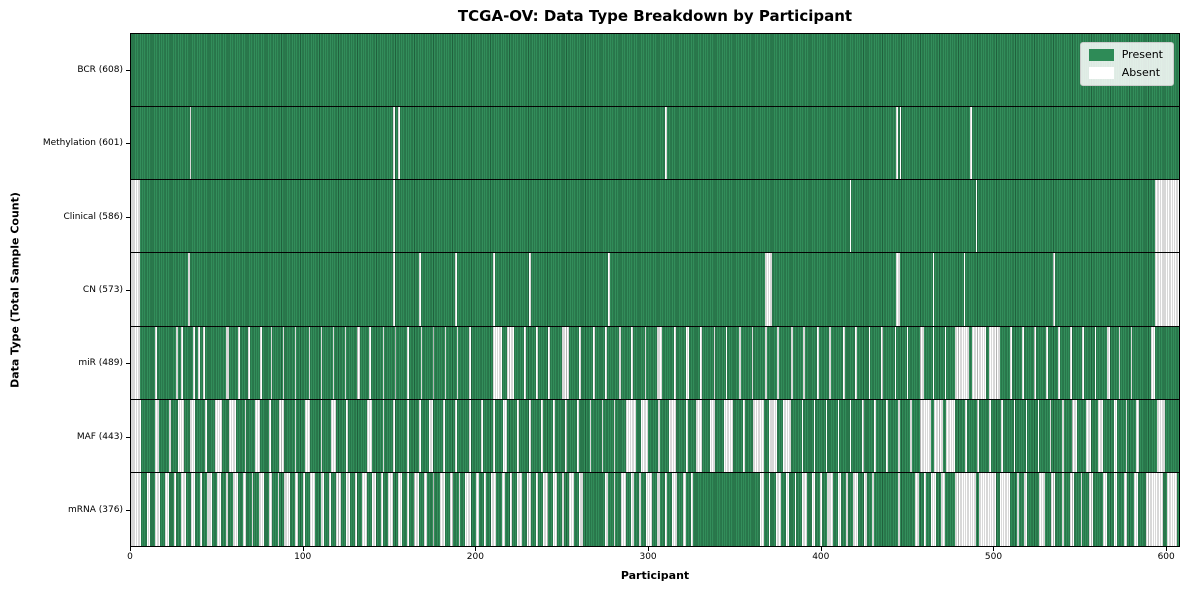 The height and width of the screenshot is (600, 1200). Describe the element at coordinates (1141, 72) in the screenshot. I see `legend-label: Absent` at that location.